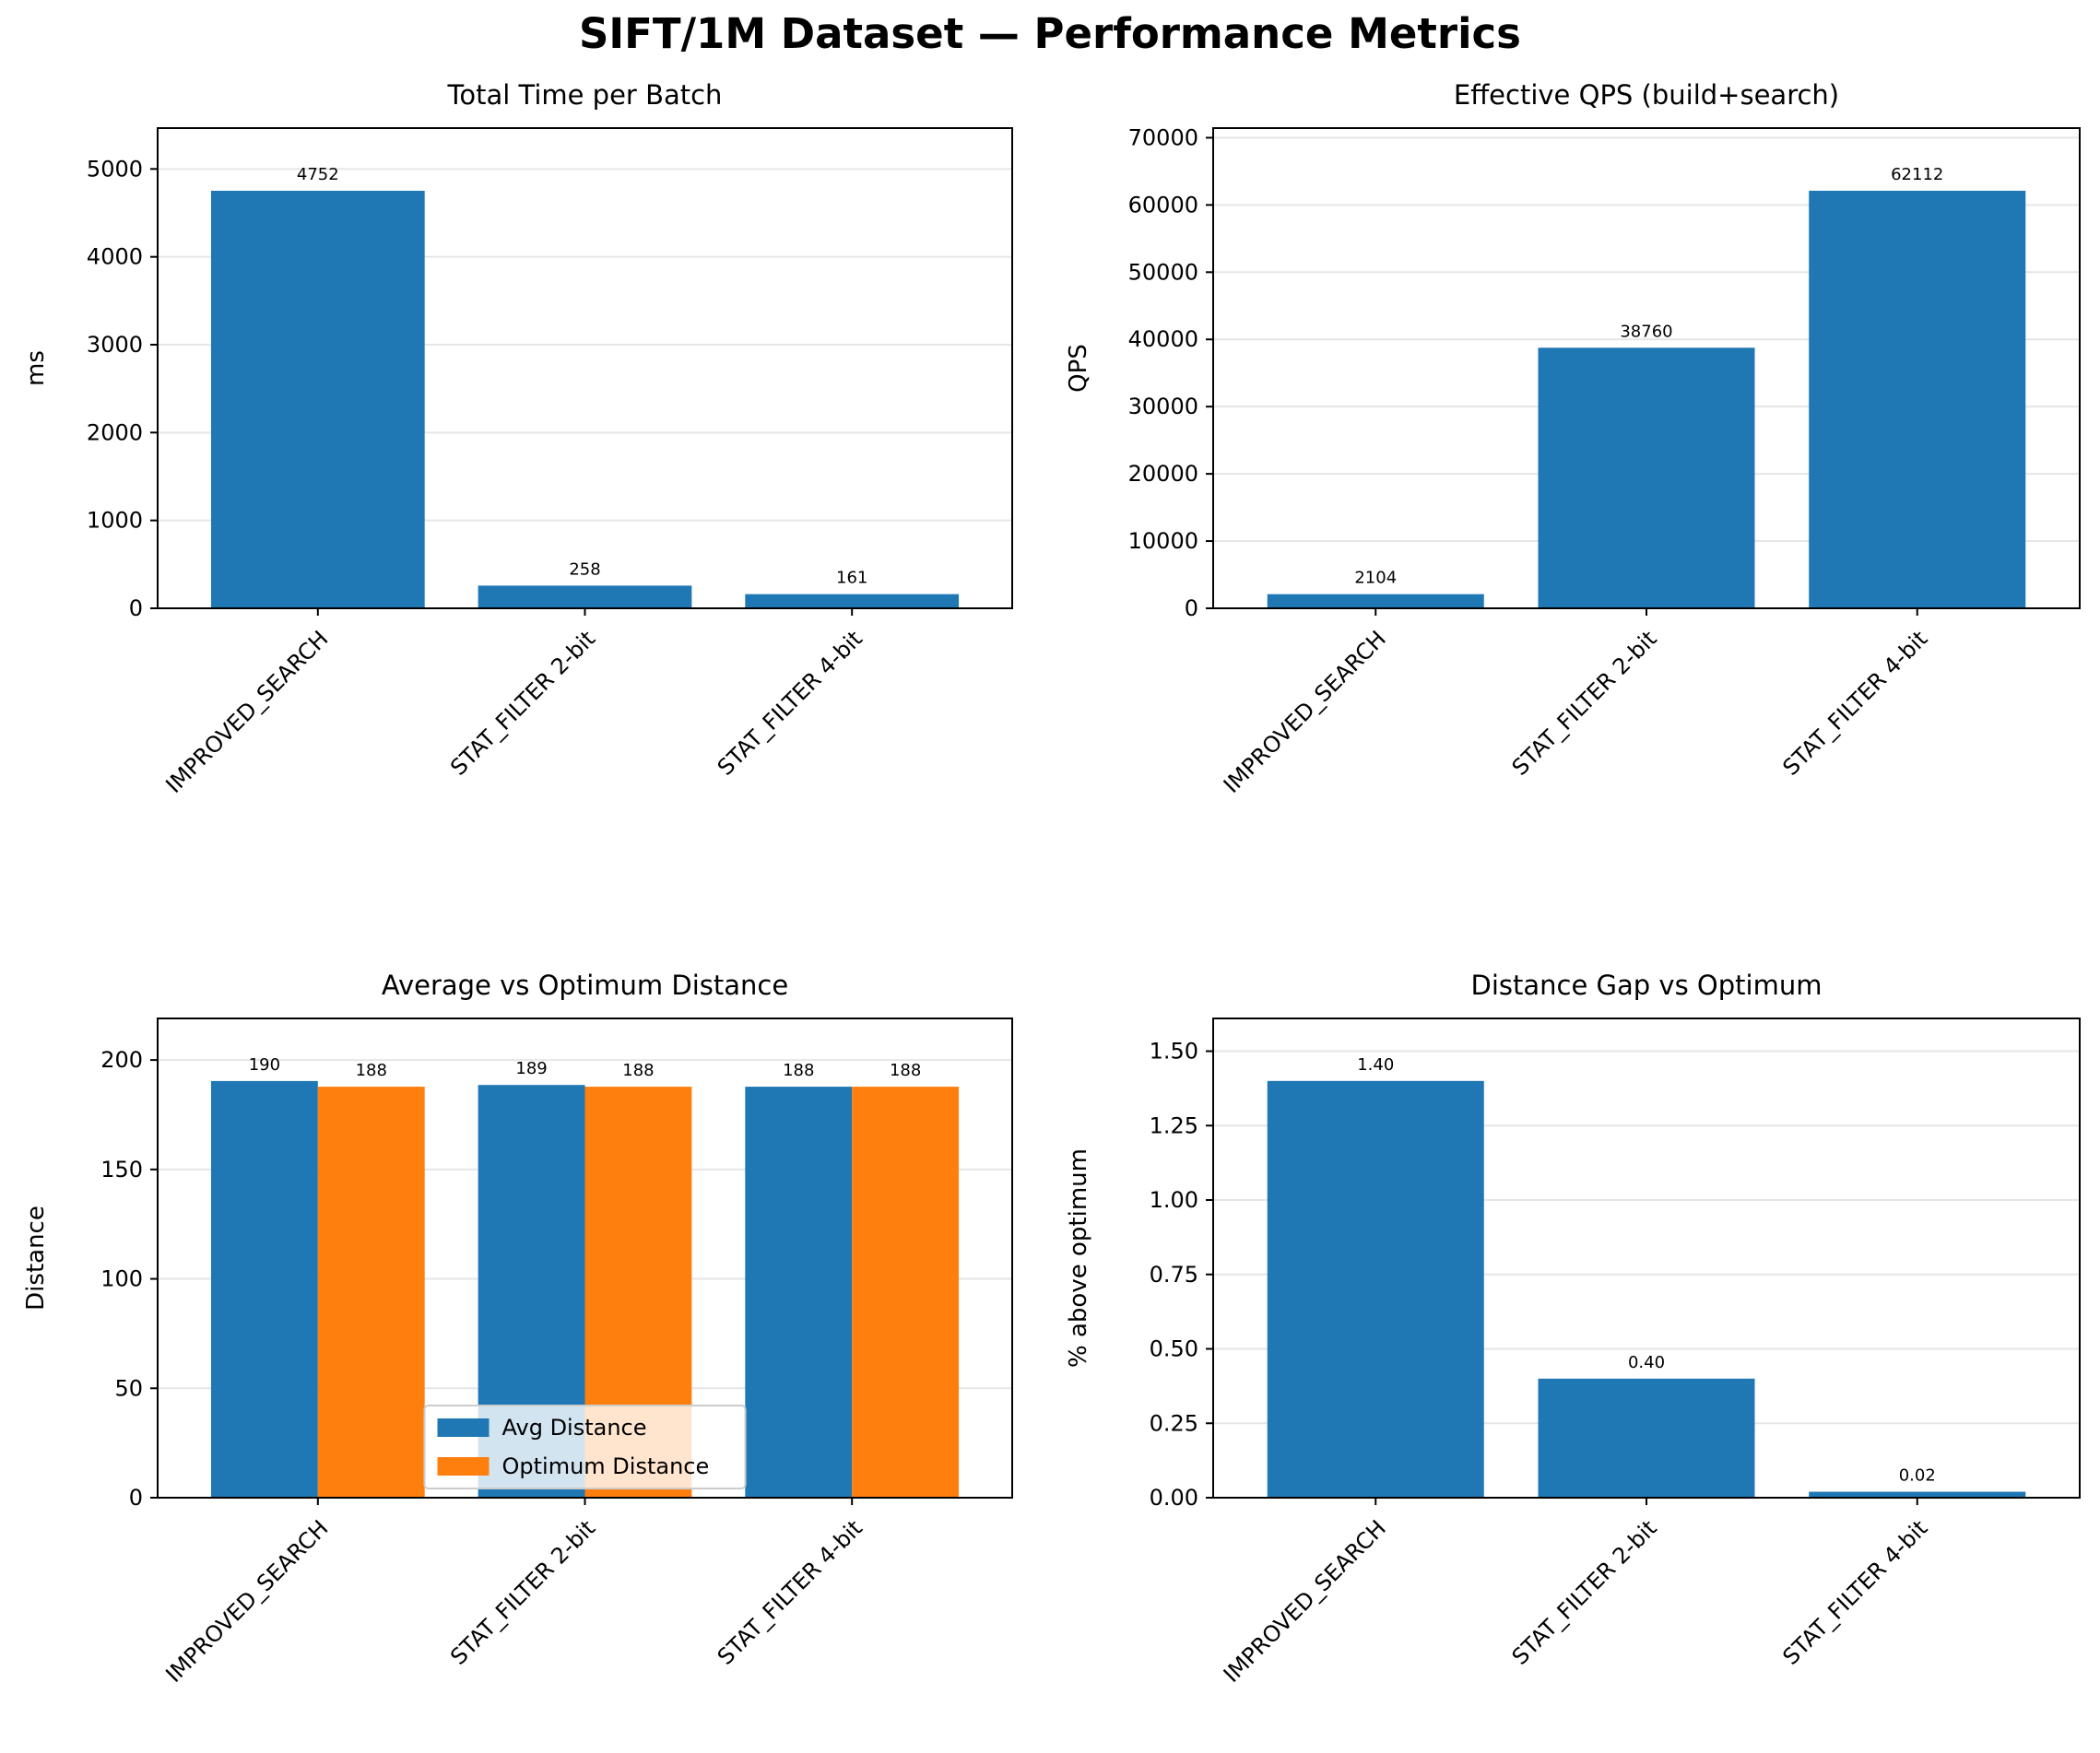  Describe the element at coordinates (122, 1279) in the screenshot. I see `y-tick-label: 100` at that location.